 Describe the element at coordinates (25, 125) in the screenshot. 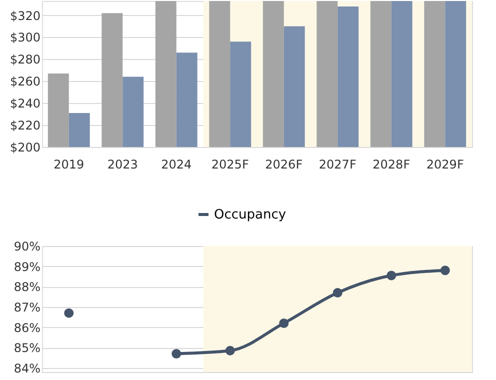

I see `y-tick-label: $220` at that location.